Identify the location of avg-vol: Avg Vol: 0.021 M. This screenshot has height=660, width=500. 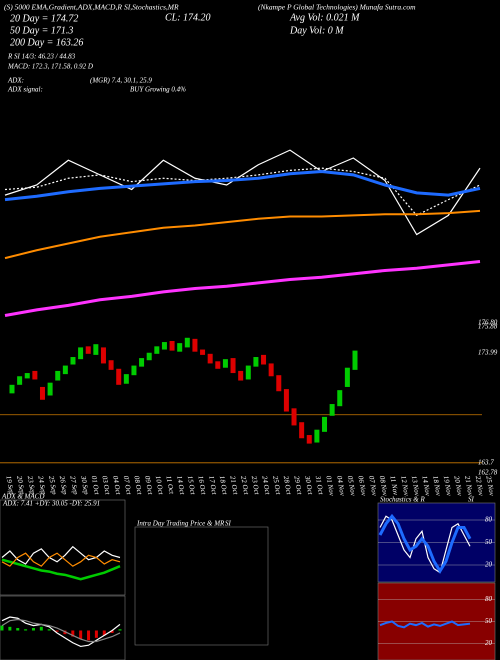
(324, 17).